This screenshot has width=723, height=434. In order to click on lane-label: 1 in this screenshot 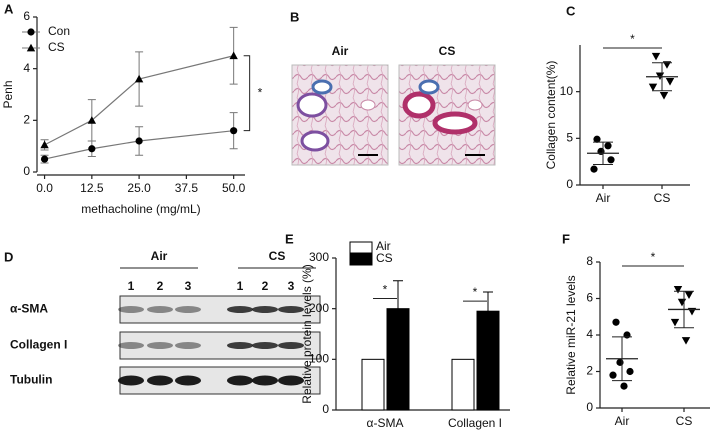, I will do `click(131, 286)`.